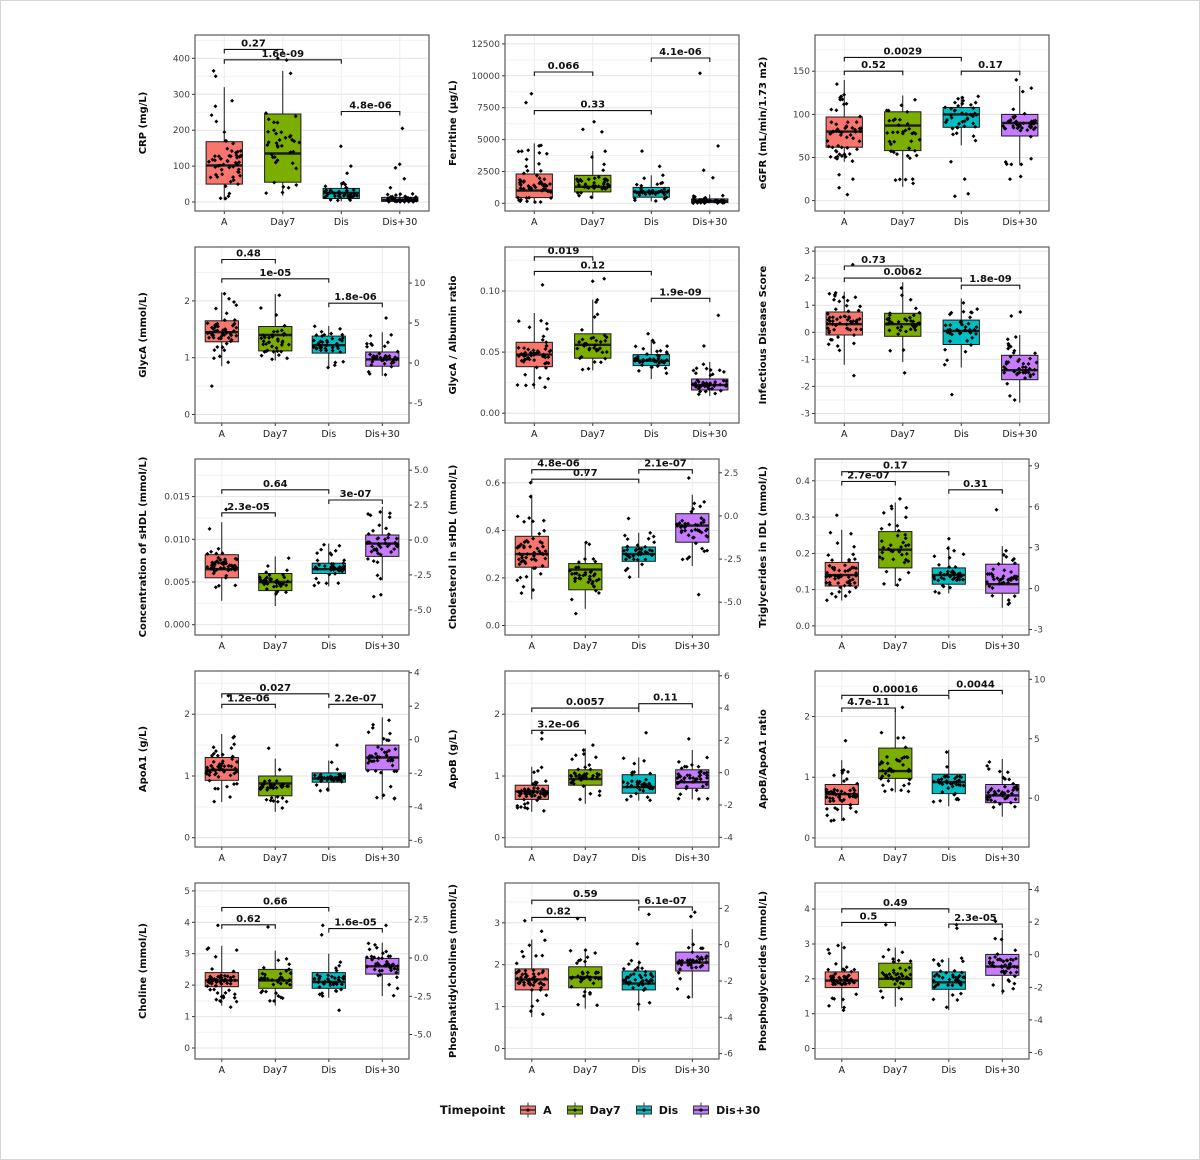  I want to click on svg-text: 300, so click(181, 95).